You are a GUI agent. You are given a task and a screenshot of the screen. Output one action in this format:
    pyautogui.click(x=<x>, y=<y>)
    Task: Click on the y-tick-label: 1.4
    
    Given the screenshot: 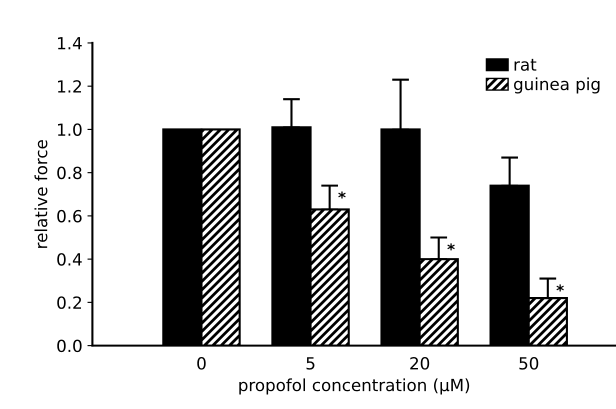 What is the action you would take?
    pyautogui.click(x=70, y=43)
    